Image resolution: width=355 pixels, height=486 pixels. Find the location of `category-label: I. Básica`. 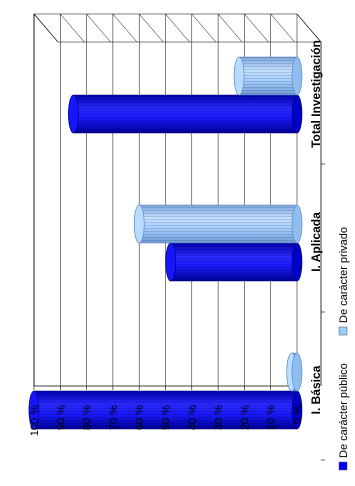

category-label: I. Básica is located at coordinates (316, 389).